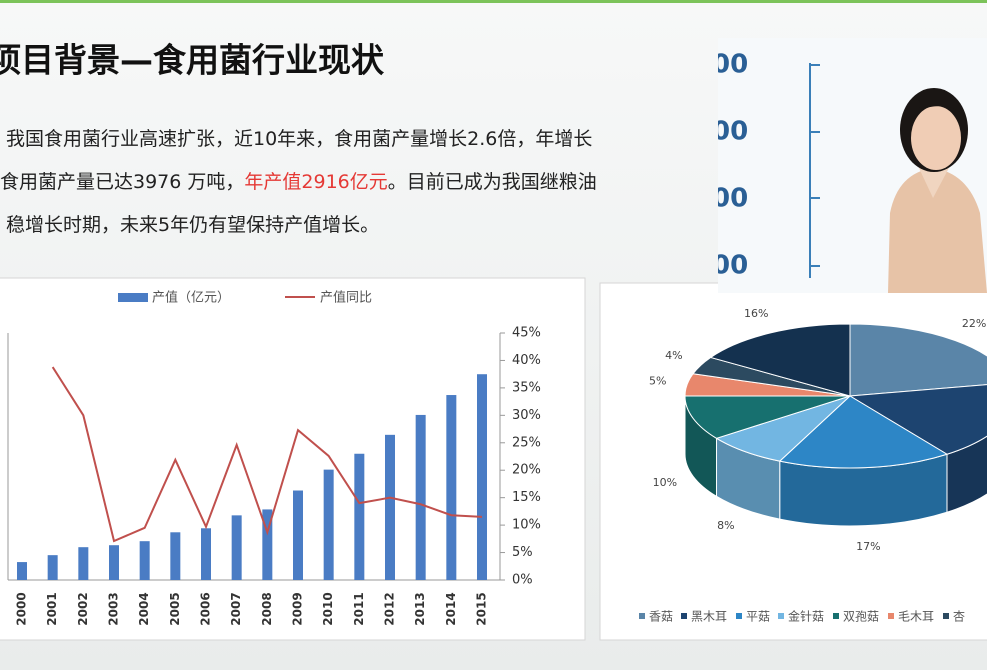 This screenshot has height=670, width=987. Describe the element at coordinates (206, 608) in the screenshot. I see `x-tick-label: 2006` at that location.